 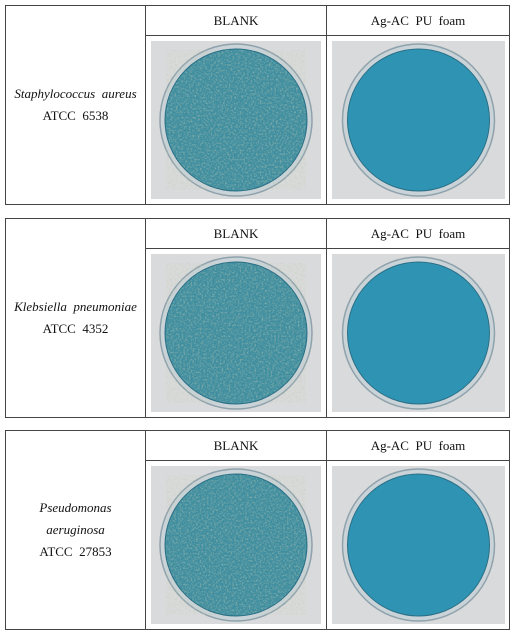 I want to click on strain-id: ATCC 4352, so click(x=75, y=328).